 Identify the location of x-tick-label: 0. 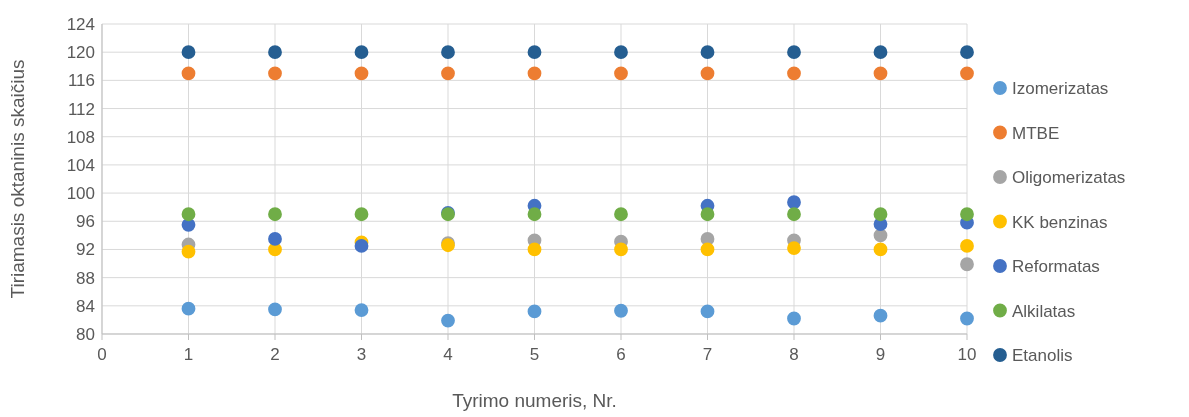
(102, 354).